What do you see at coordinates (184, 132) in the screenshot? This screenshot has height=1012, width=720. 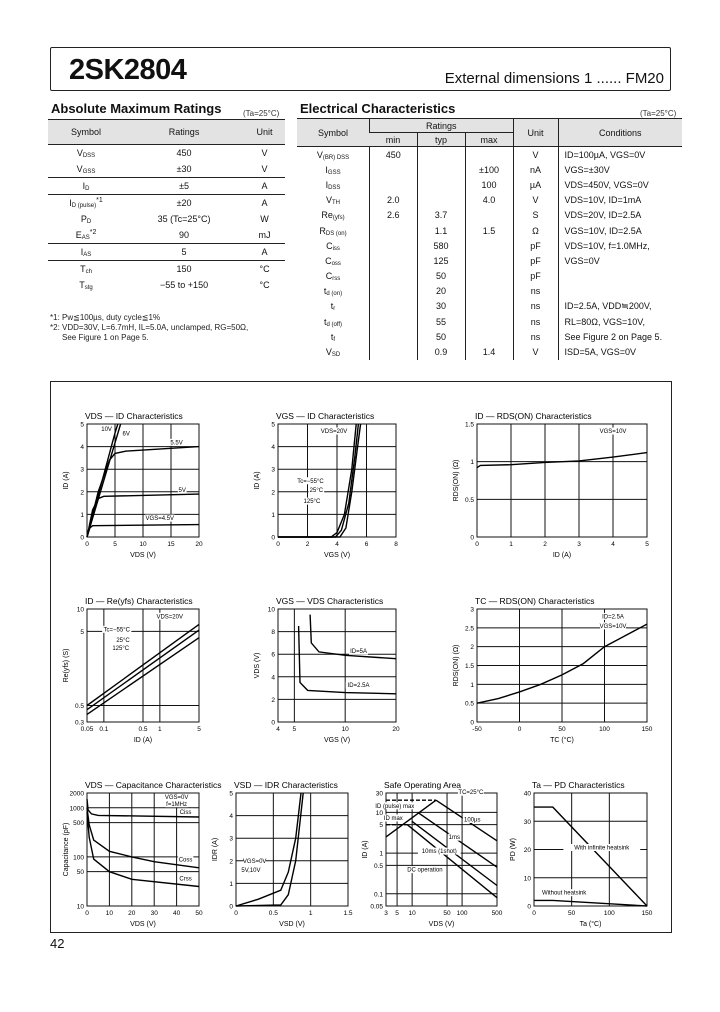 I see `col-ratings: Ratings` at bounding box center [184, 132].